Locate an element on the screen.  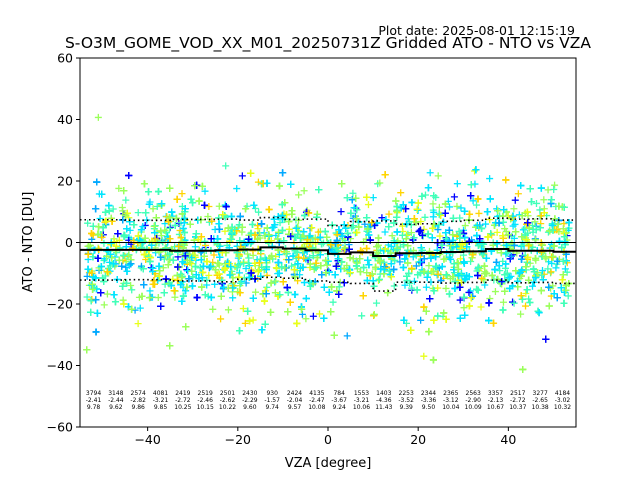
plot-date: Plot date: 2025-08-01 12:15:19 is located at coordinates (476, 30).